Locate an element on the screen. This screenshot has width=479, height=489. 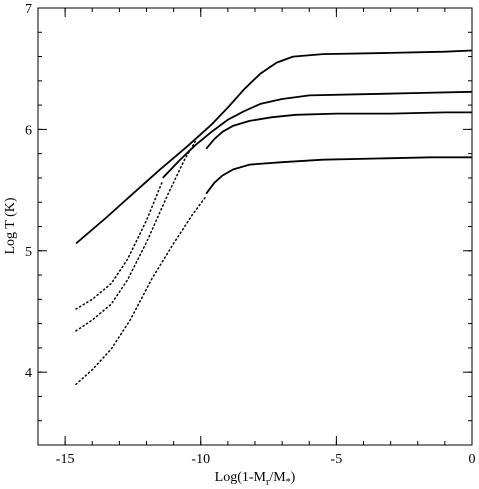
x-tick-label: -5 is located at coordinates (337, 459).